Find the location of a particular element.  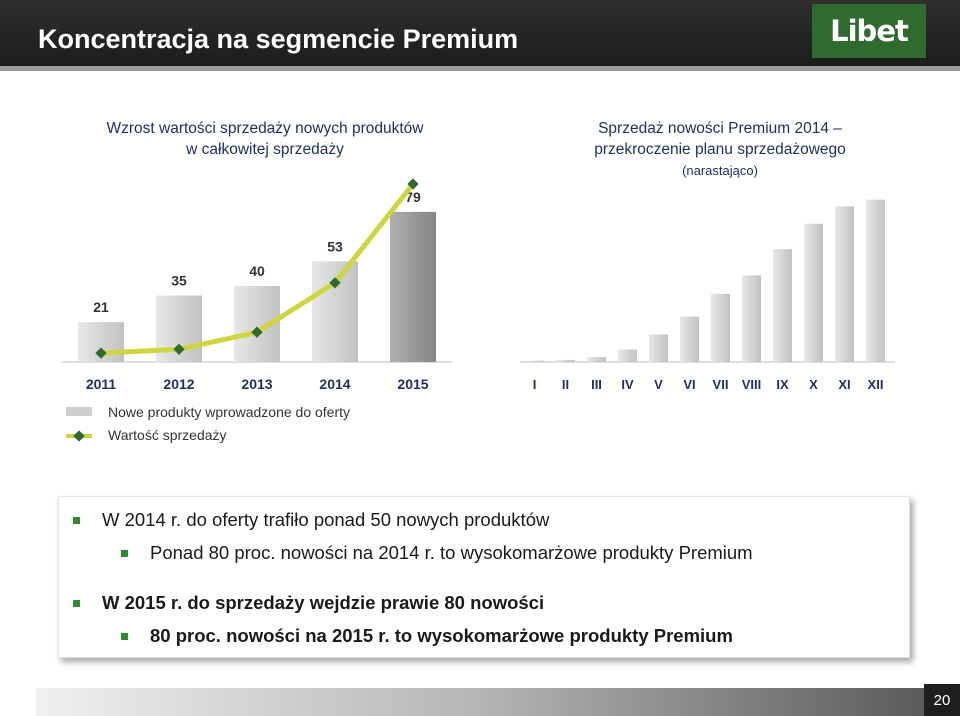

legend-line-label: Wartość sprzedaży is located at coordinates (167, 434).